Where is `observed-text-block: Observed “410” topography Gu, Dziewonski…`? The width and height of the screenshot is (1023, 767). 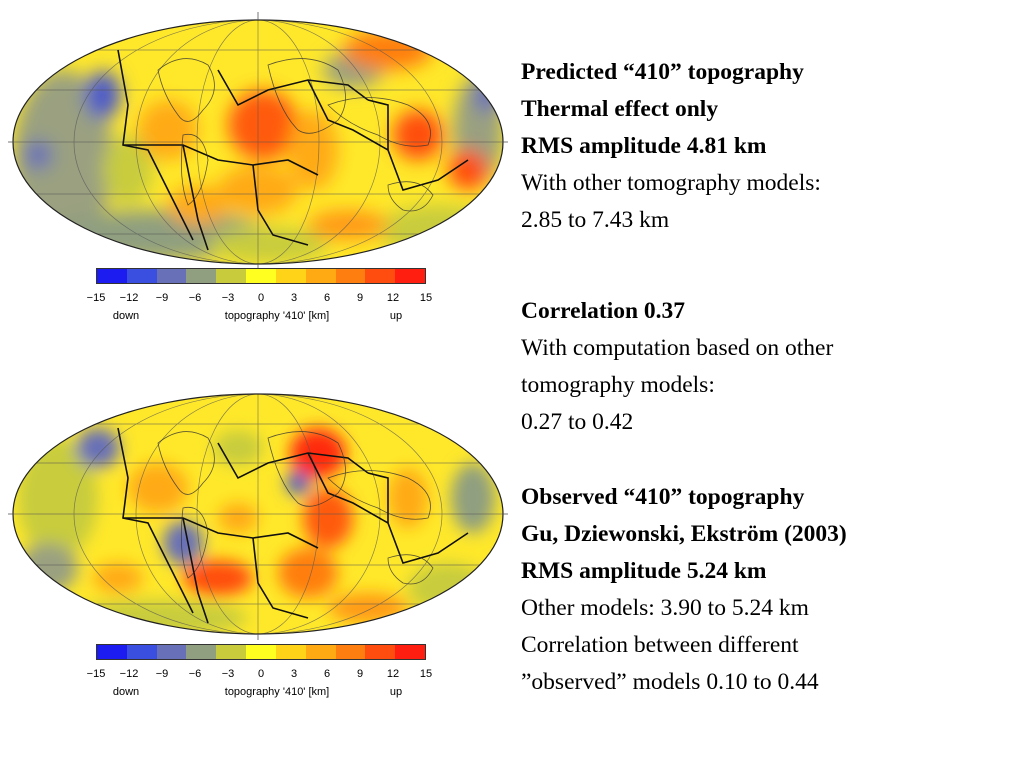
observed-text-block: Observed “410” topography Gu, Dziewonski… is located at coordinates (768, 590).